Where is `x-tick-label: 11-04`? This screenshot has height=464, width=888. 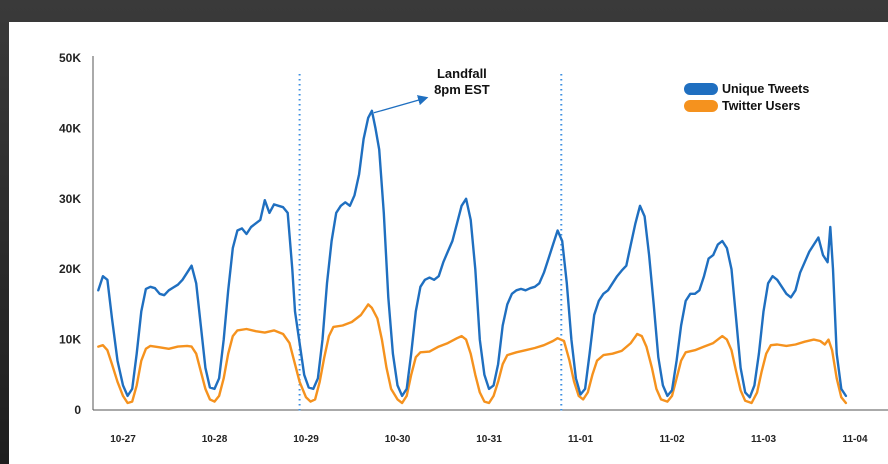 x-tick-label: 11-04 is located at coordinates (854, 439).